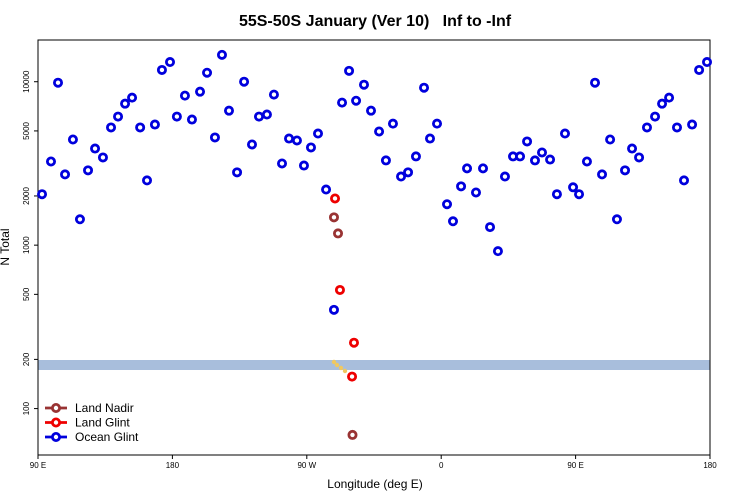  Describe the element at coordinates (26, 245) in the screenshot. I see `y-tick-label: 1000` at that location.